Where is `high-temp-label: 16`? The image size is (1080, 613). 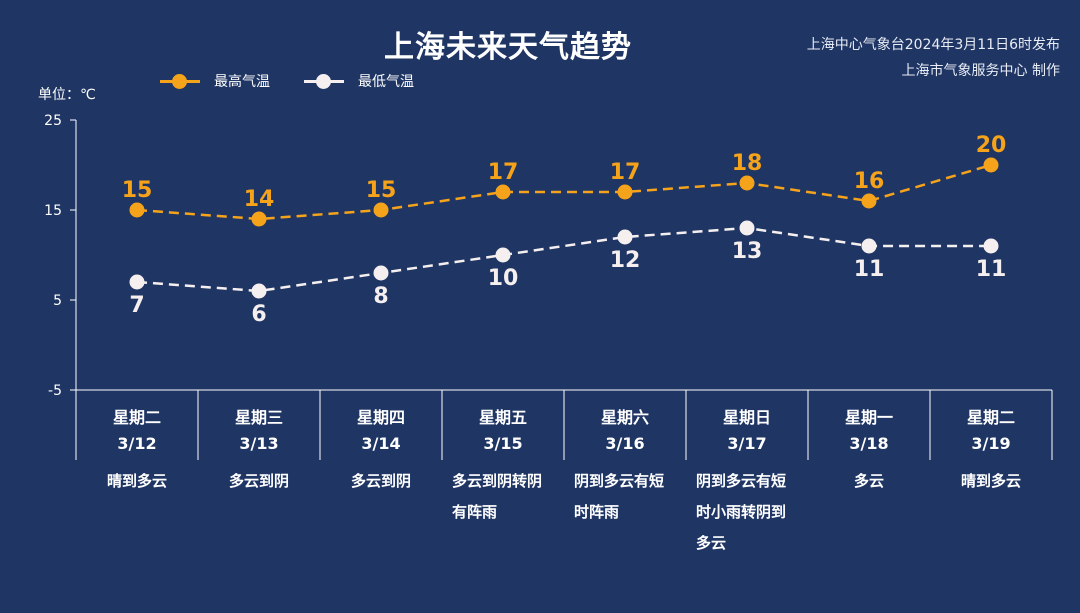 high-temp-label: 16 is located at coordinates (869, 181).